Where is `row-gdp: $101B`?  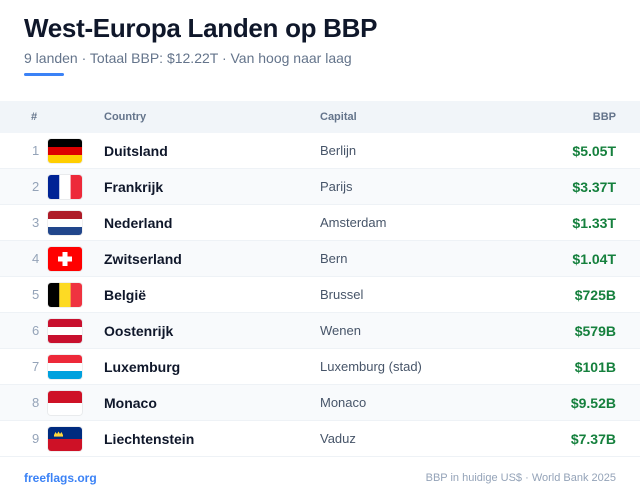 row-gdp: $101B is located at coordinates (595, 366).